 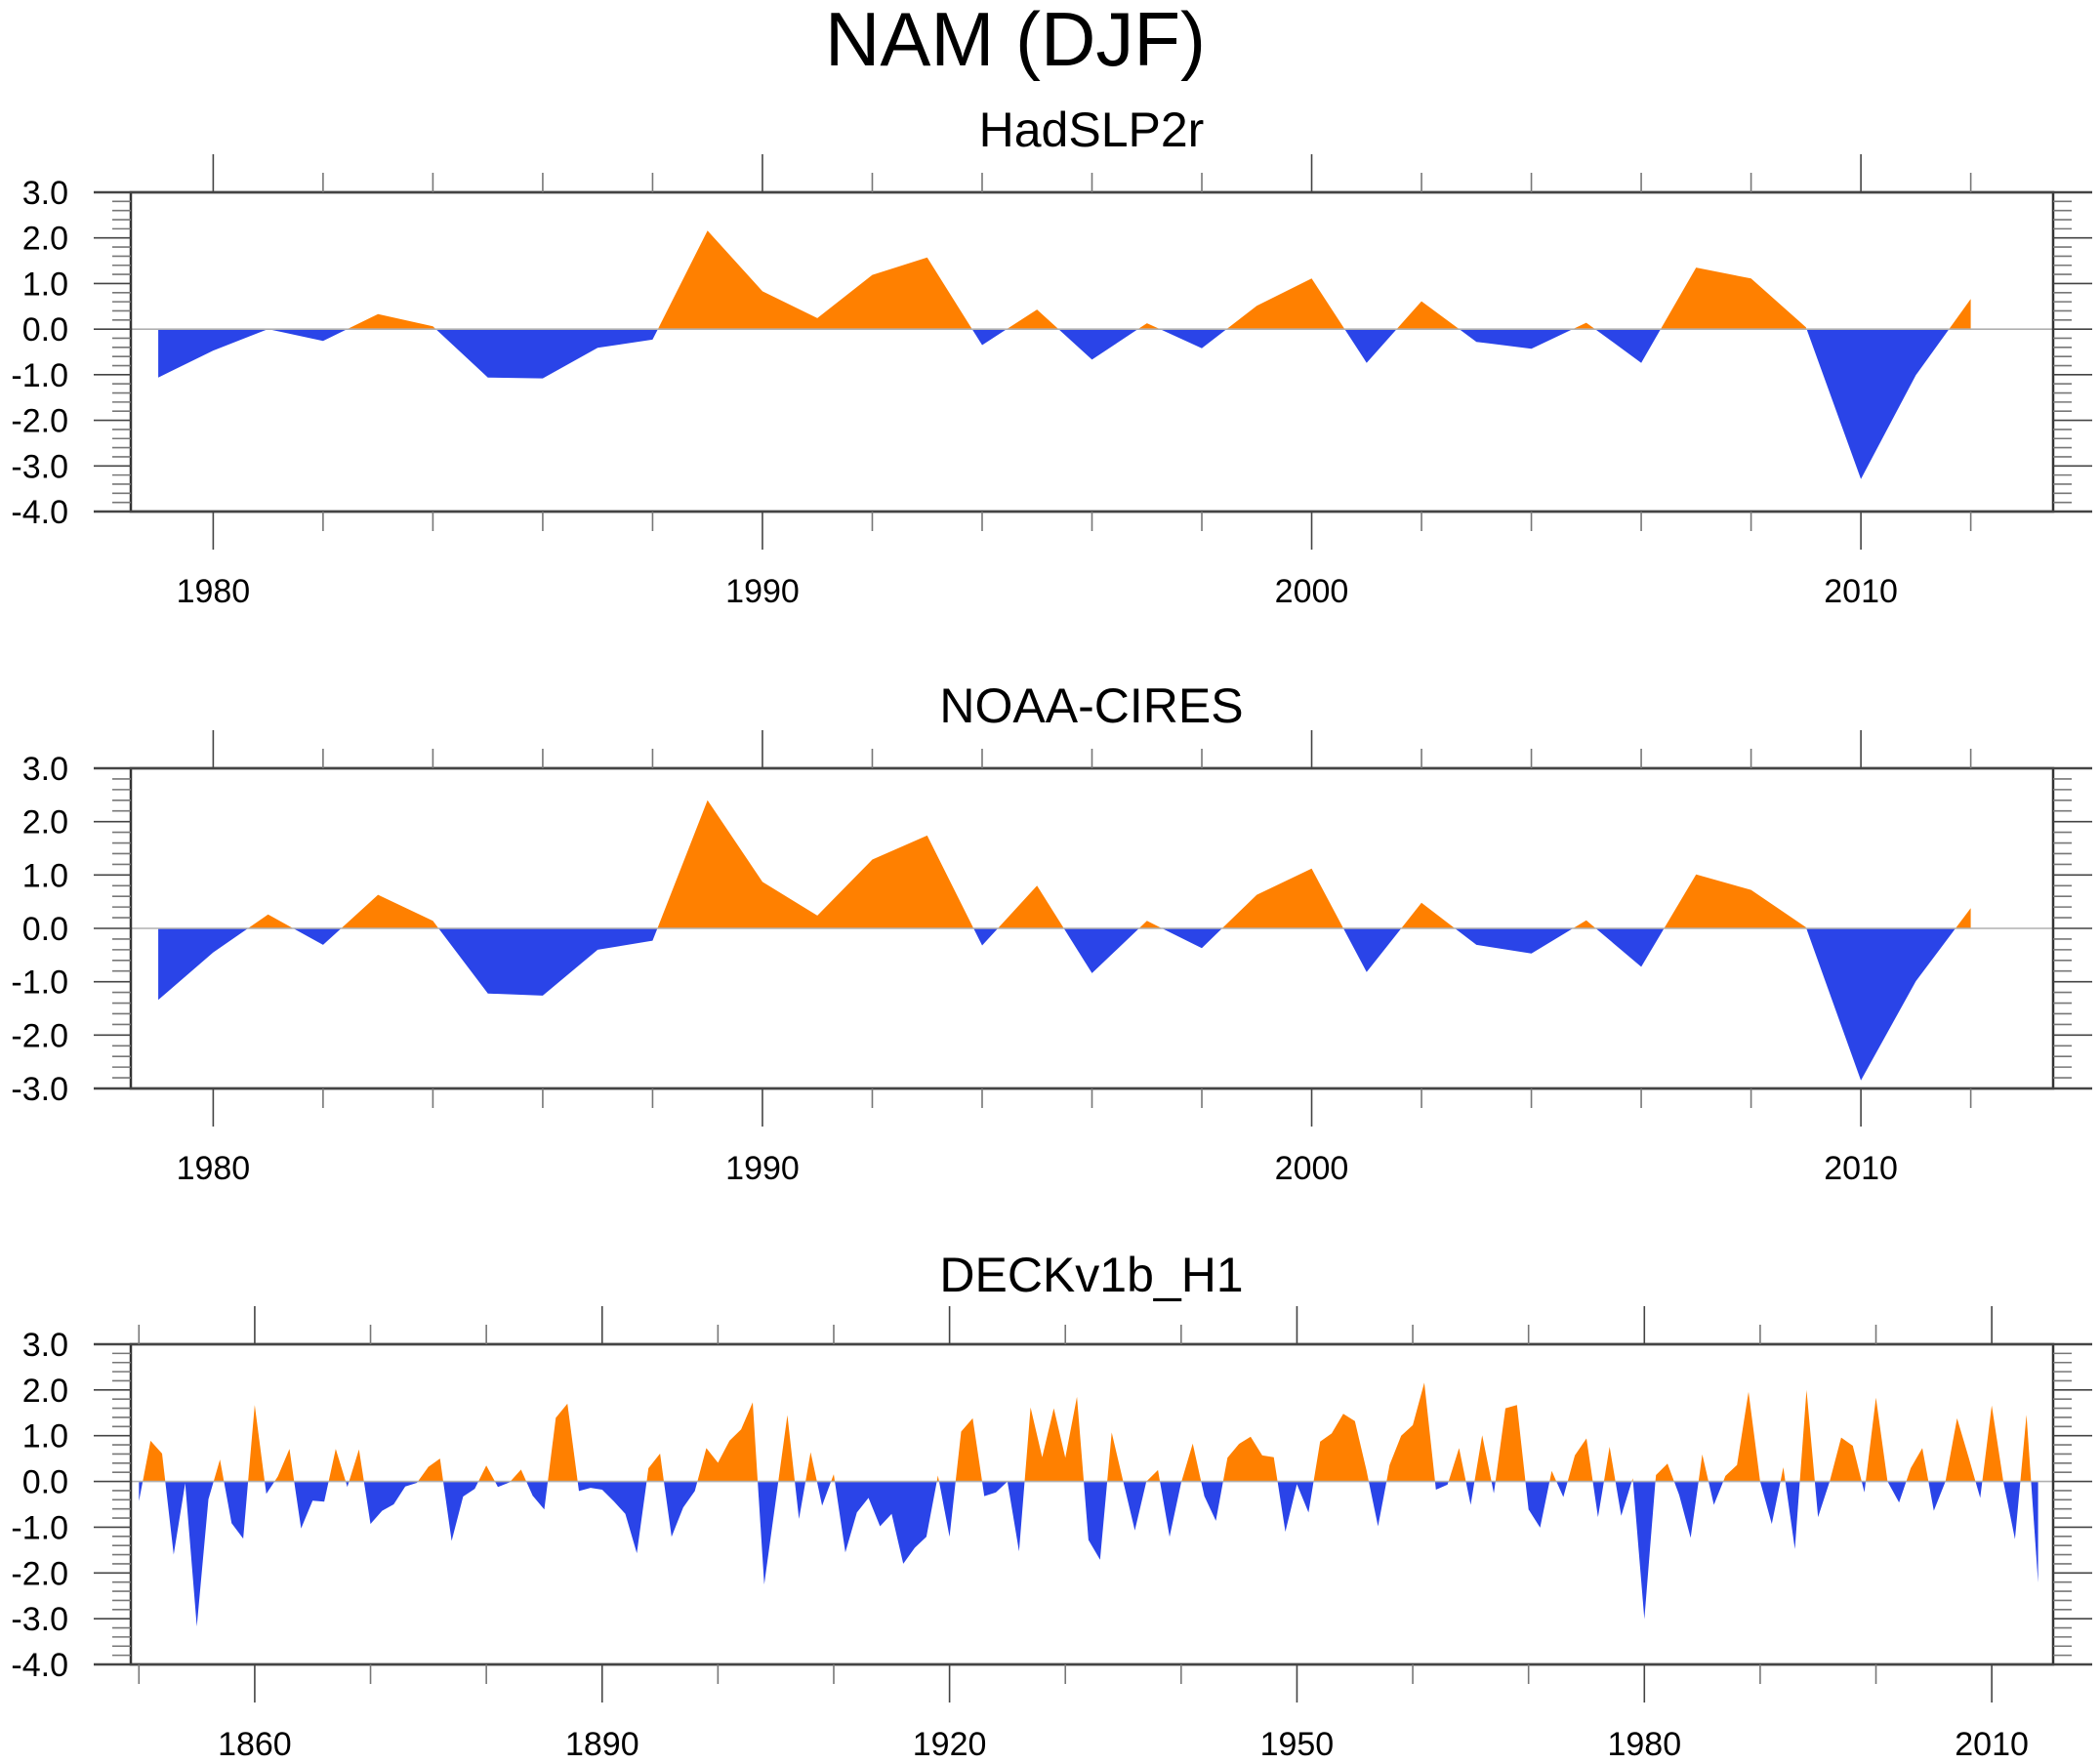 I want to click on panel-title: NOAA-CIRES, so click(x=1091, y=705).